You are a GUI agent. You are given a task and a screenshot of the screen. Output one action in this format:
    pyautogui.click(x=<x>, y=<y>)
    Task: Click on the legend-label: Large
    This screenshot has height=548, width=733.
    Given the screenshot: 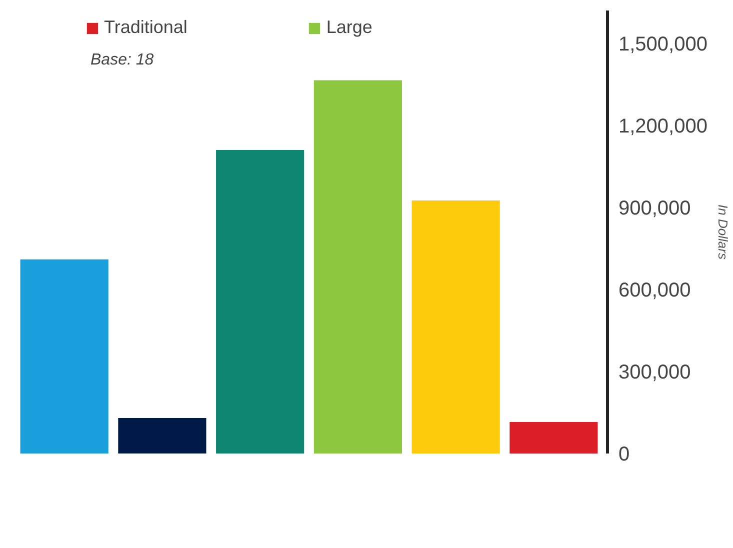 What is the action you would take?
    pyautogui.click(x=349, y=27)
    